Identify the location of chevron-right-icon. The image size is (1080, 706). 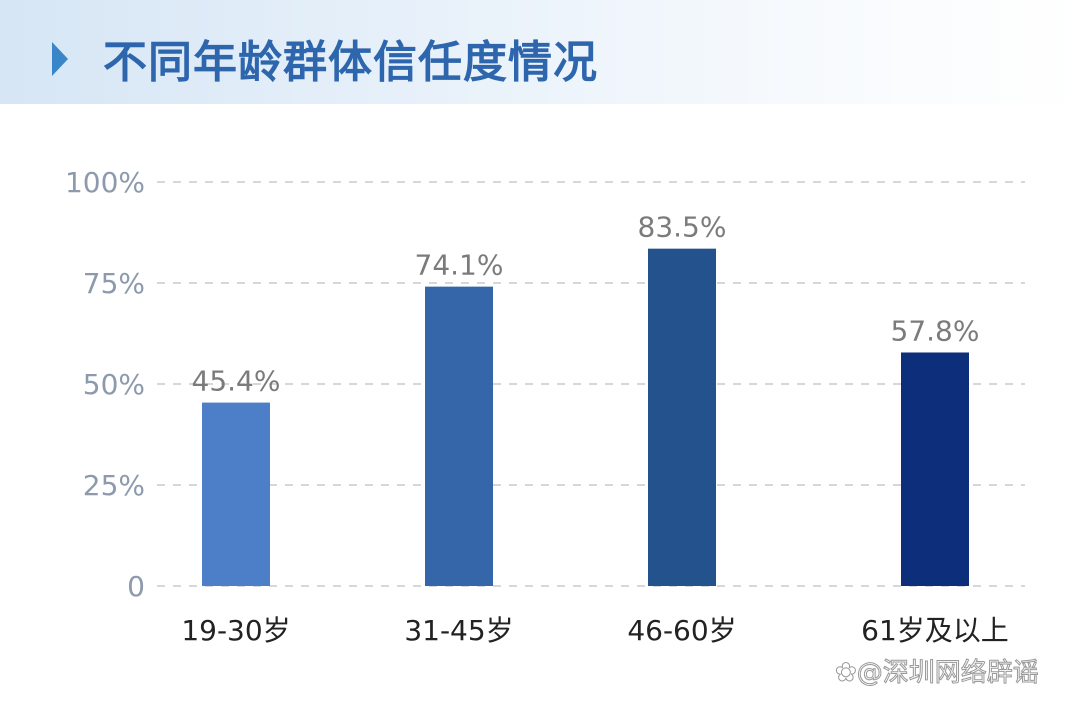
(60, 59).